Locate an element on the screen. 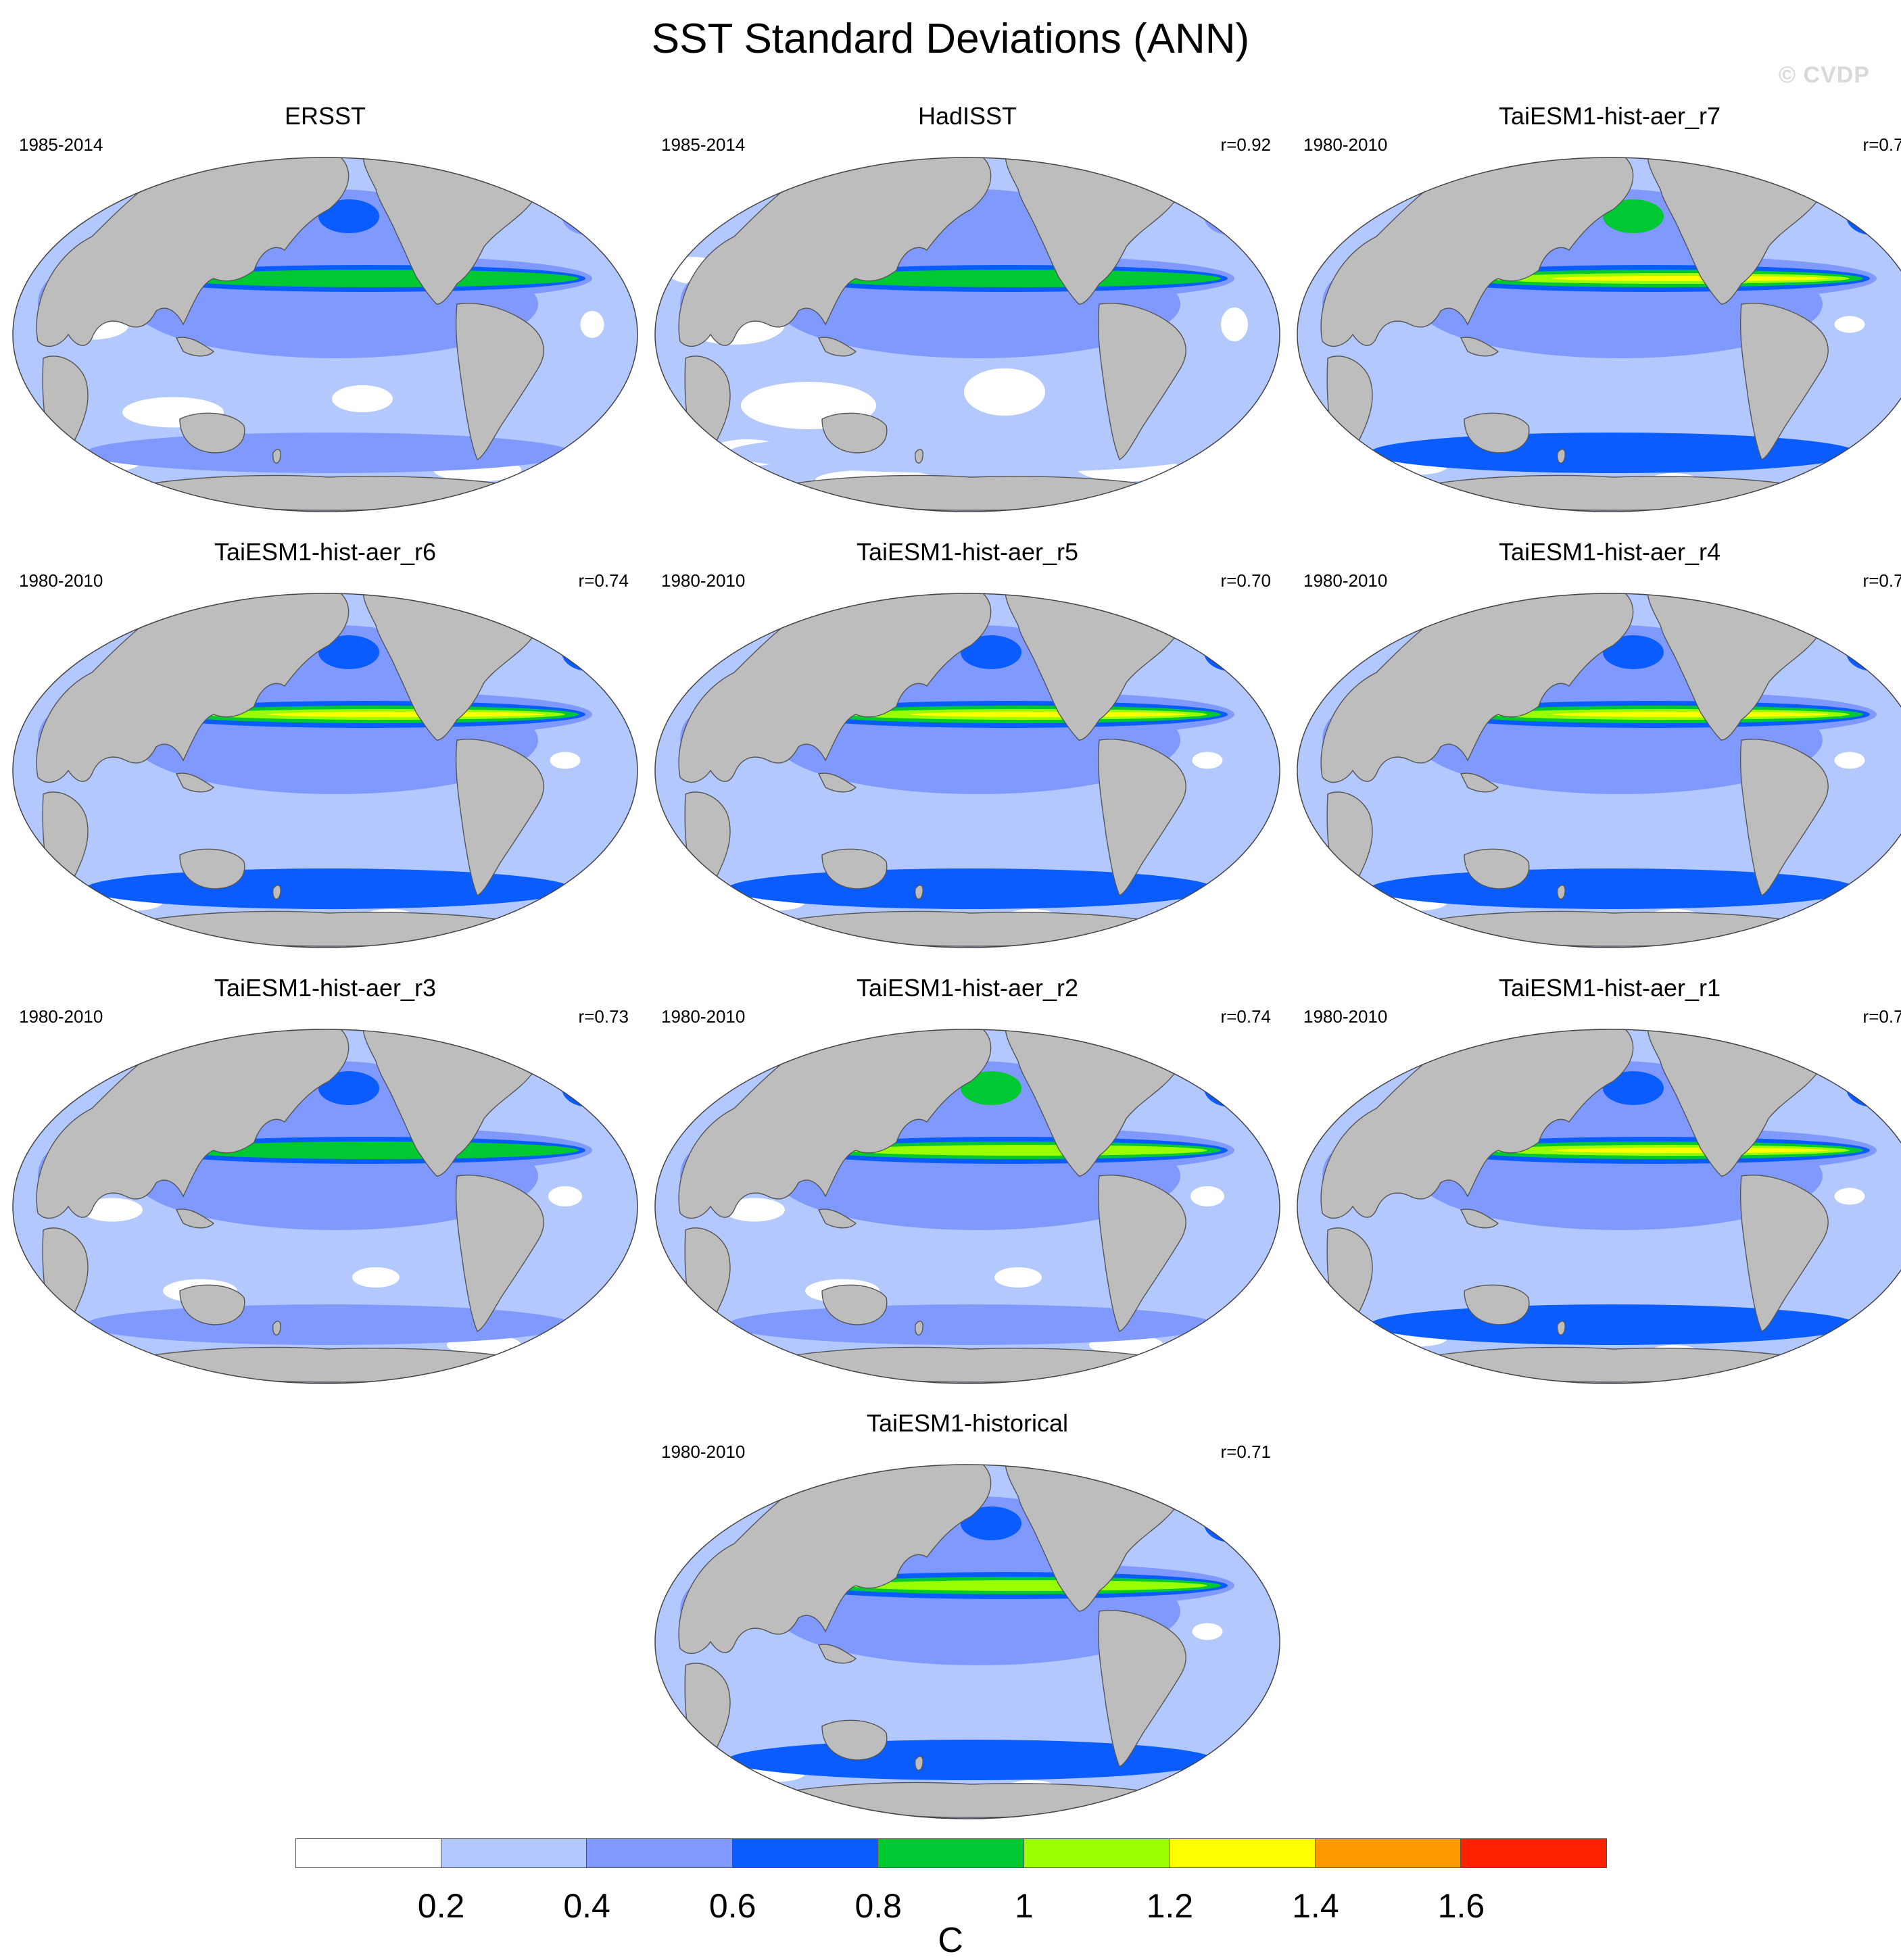 Image resolution: width=1901 pixels, height=1960 pixels. panel-title: TaiESM1-hist-aer_r6 is located at coordinates (325, 552).